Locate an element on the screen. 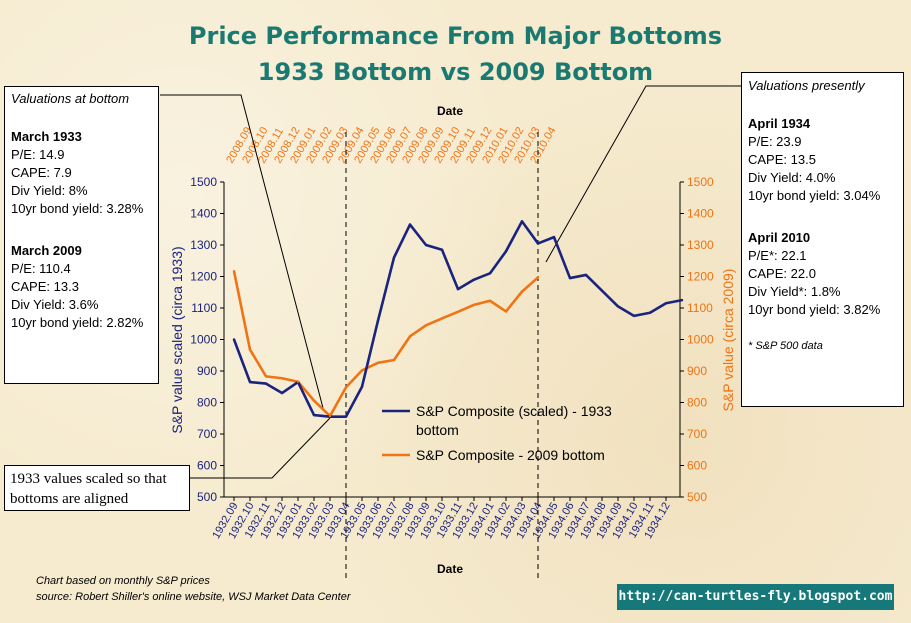  callout-left-valuation is located at coordinates (242, 251).